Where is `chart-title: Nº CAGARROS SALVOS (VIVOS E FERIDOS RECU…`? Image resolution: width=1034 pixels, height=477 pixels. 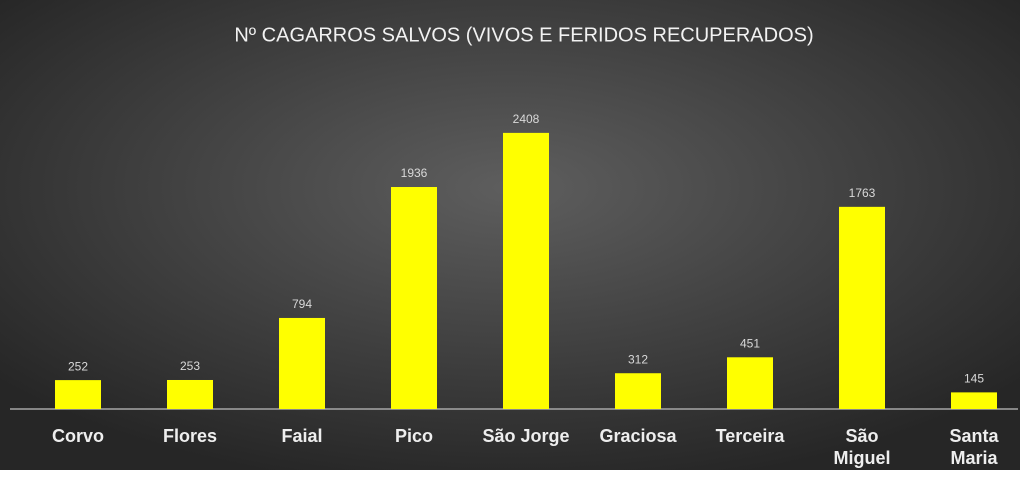 chart-title: Nº CAGARROS SALVOS (VIVOS E FERIDOS RECU… is located at coordinates (523, 35).